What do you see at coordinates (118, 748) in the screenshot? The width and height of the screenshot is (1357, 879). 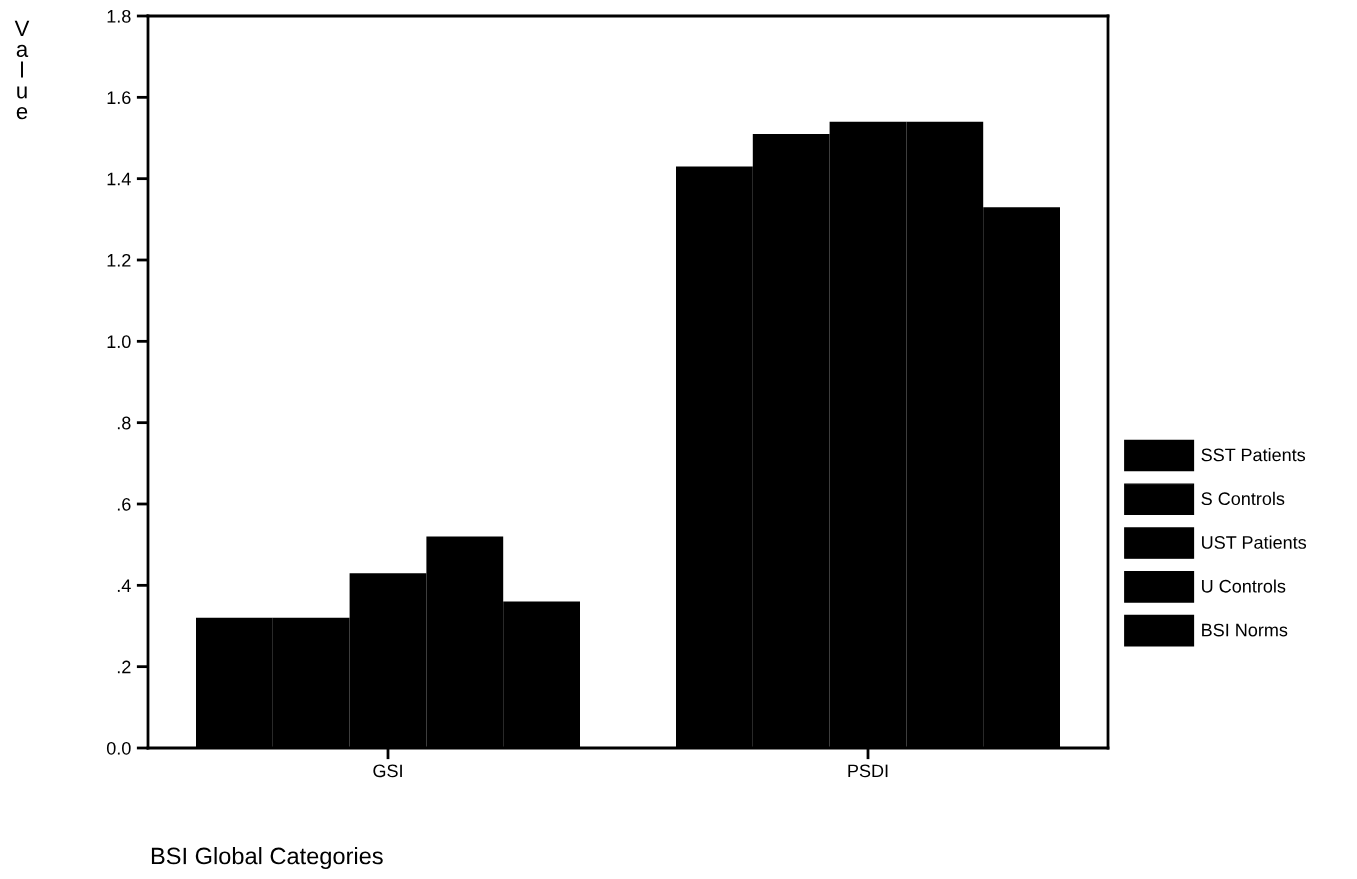 I see `y-tick-label: 0.0` at bounding box center [118, 748].